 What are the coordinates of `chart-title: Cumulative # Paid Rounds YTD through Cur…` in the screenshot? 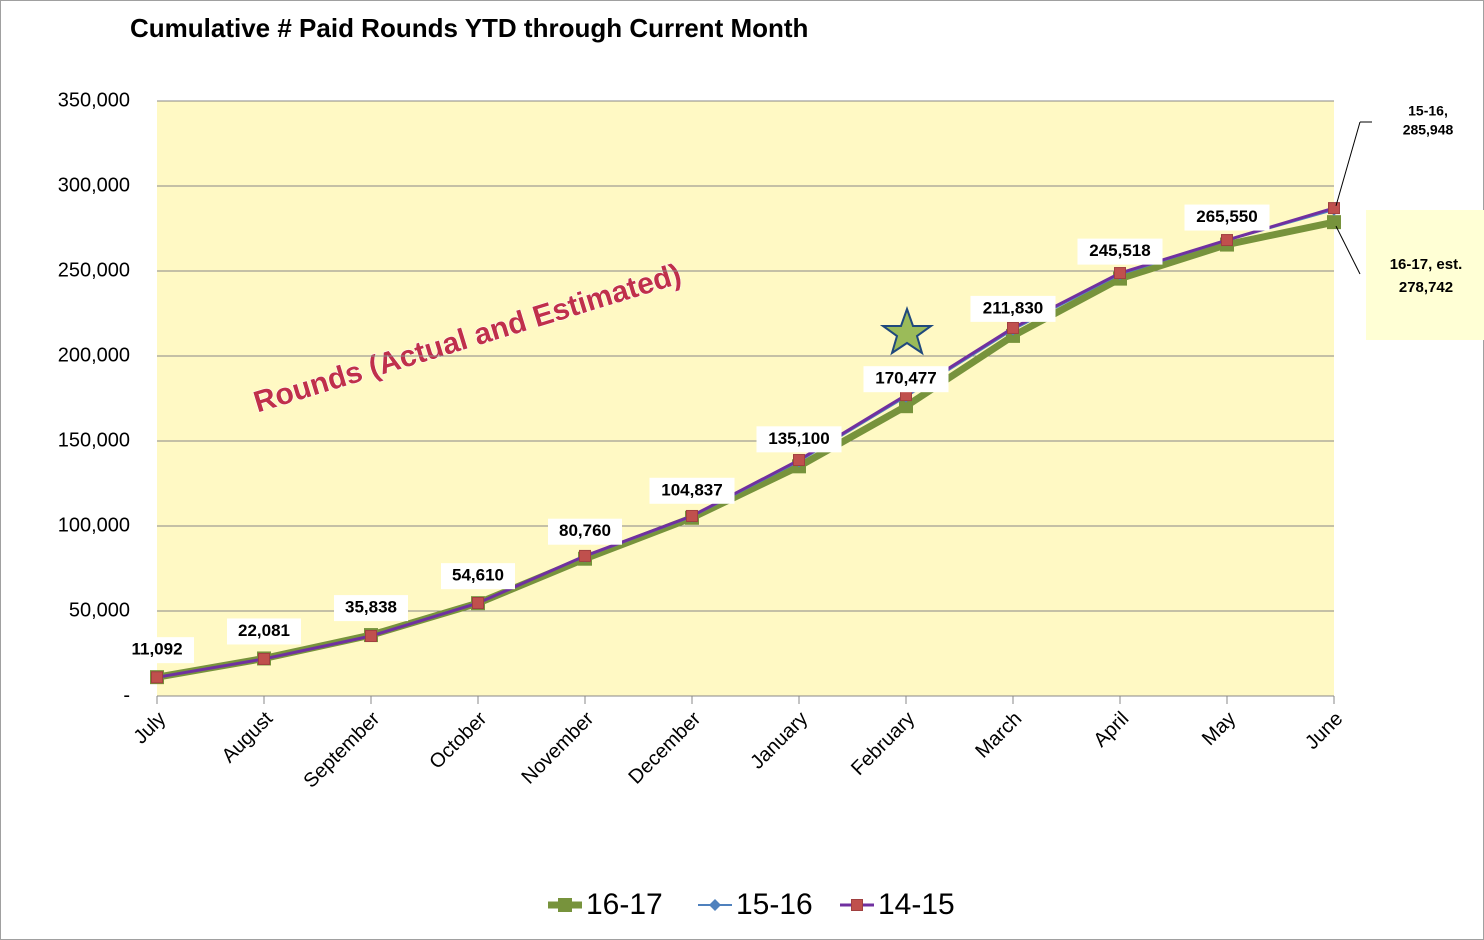 It's located at (469, 28).